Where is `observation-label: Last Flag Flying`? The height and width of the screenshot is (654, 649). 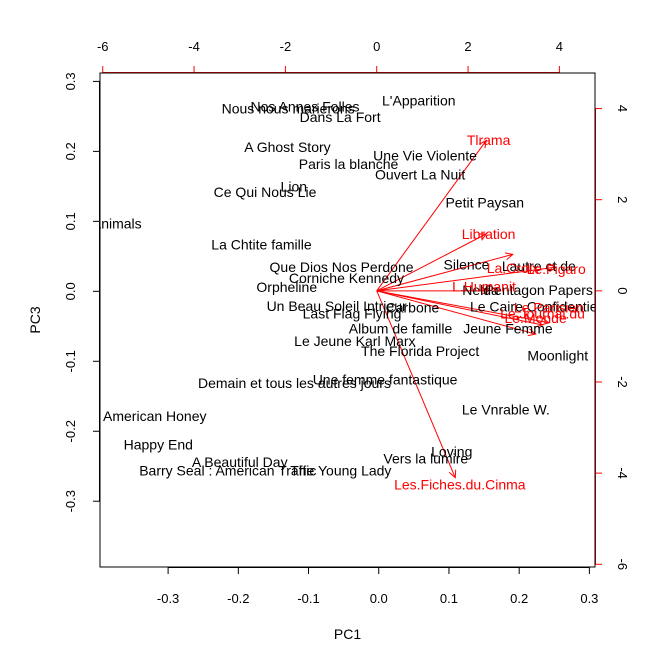 observation-label: Last Flag Flying is located at coordinates (352, 314).